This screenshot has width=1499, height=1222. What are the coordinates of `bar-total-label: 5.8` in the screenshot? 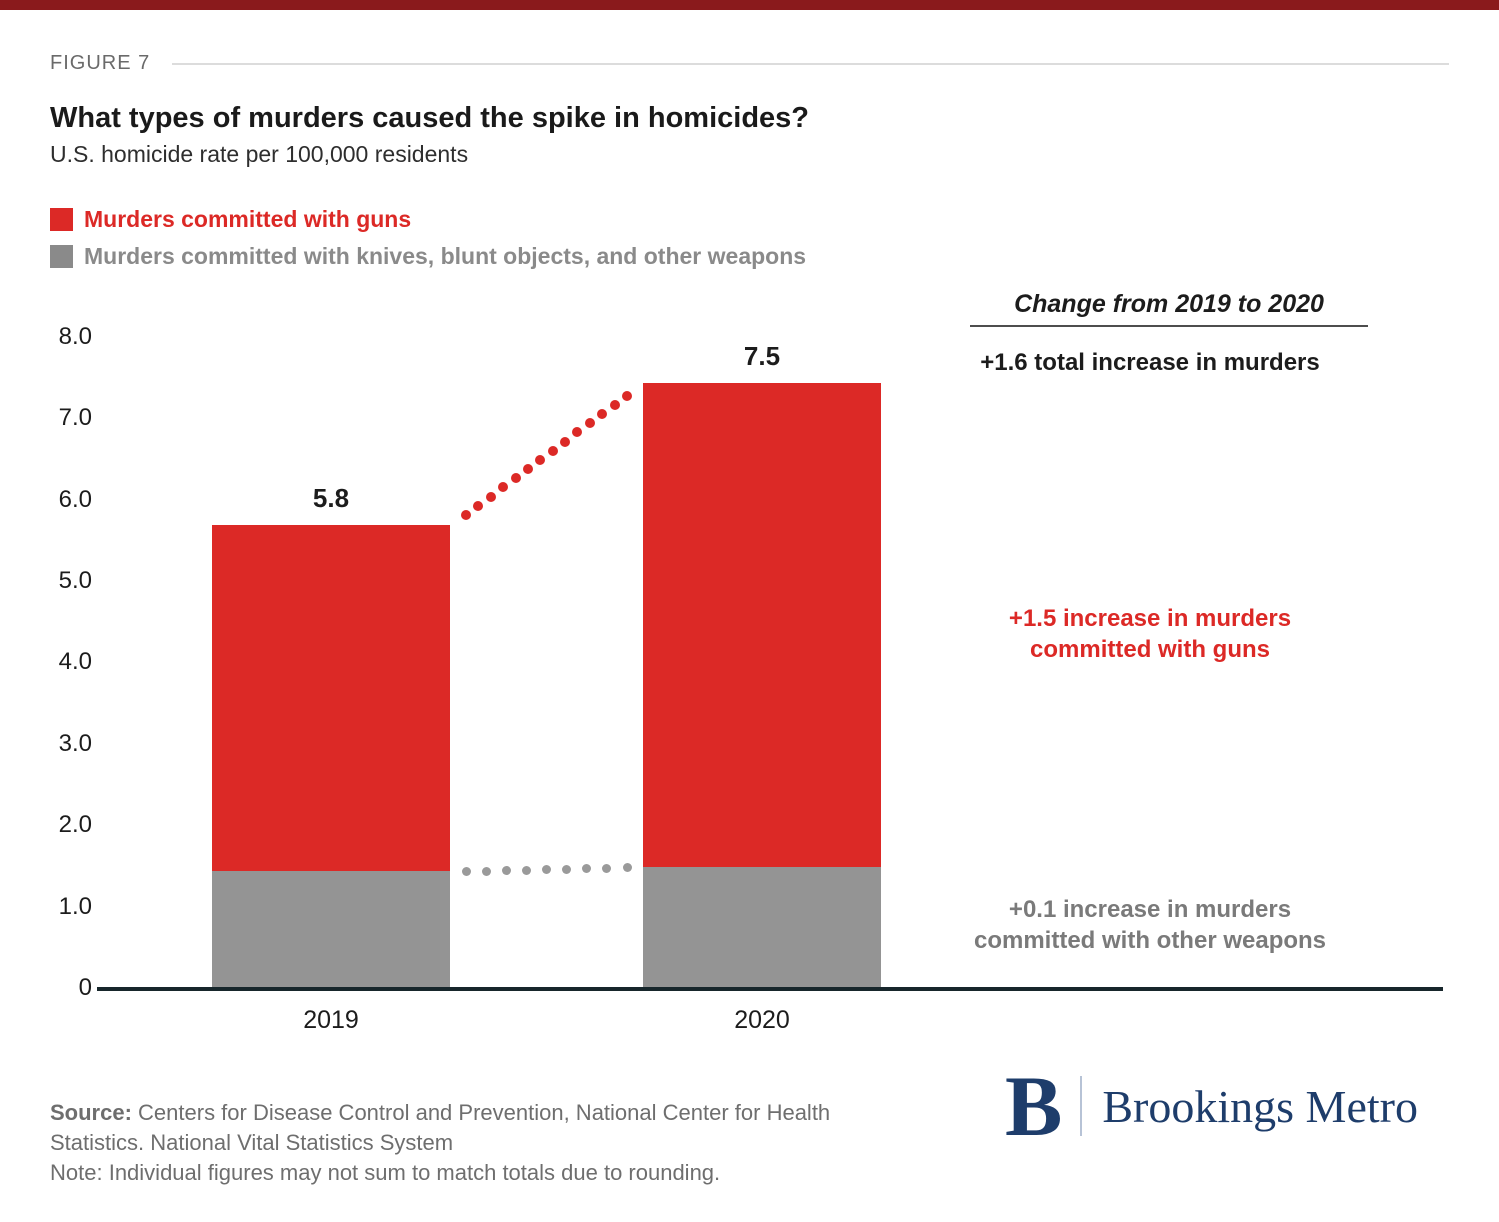 It's located at (331, 498).